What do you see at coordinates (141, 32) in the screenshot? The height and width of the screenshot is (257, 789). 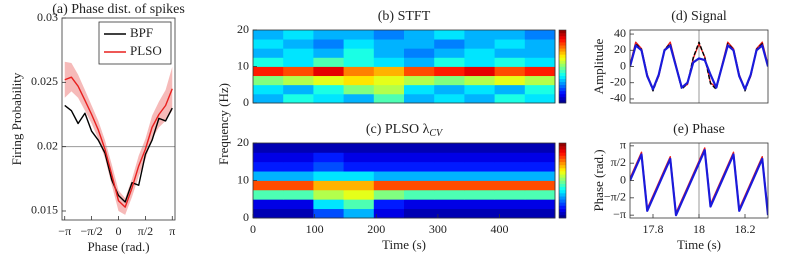 I see `legend-label: BPF` at bounding box center [141, 32].